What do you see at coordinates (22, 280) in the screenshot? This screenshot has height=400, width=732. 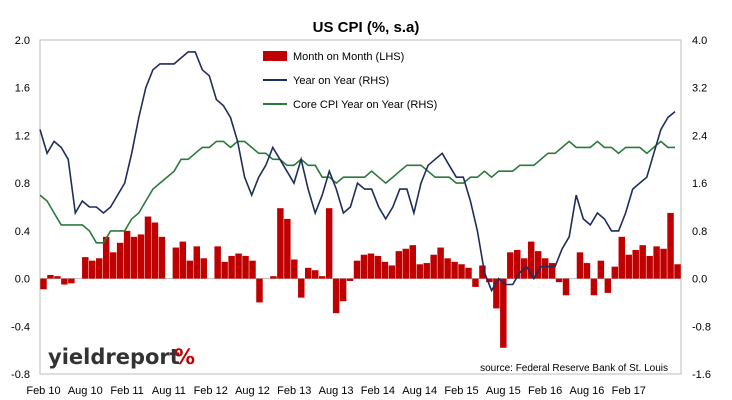 I see `left-tick-label: 0.0` at bounding box center [22, 280].